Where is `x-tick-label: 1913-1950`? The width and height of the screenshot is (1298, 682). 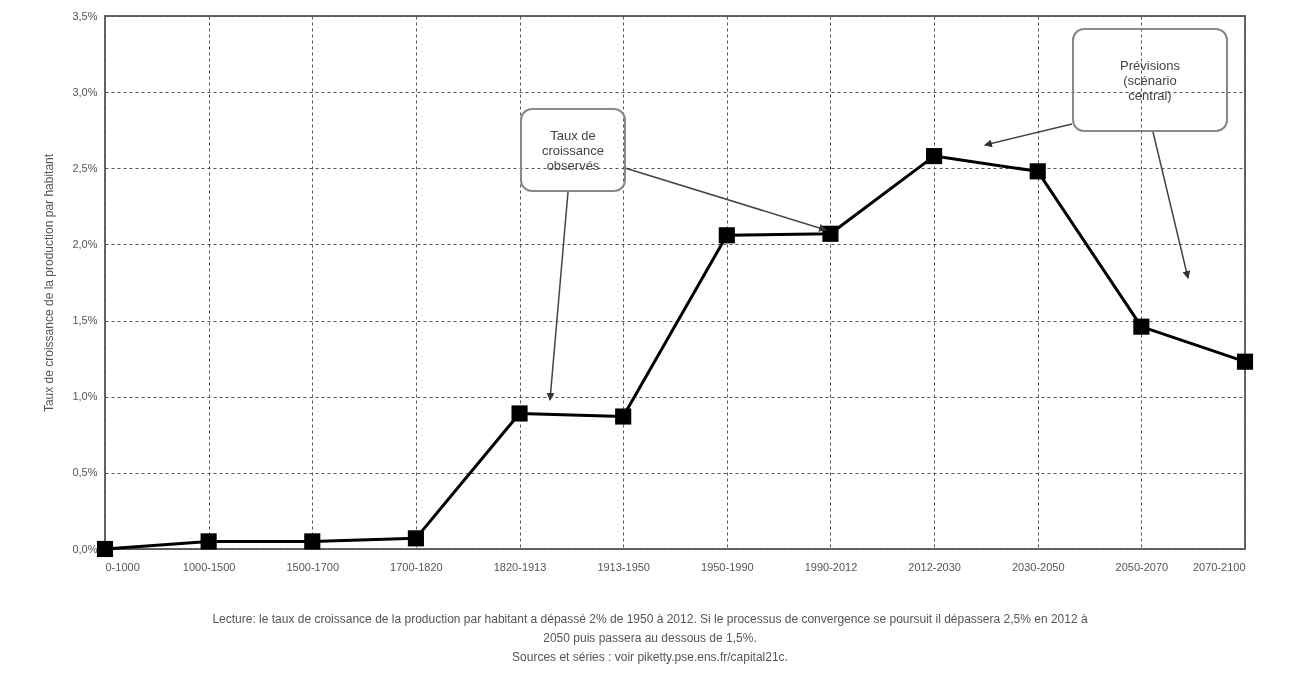 x-tick-label: 1913-1950 is located at coordinates (623, 566).